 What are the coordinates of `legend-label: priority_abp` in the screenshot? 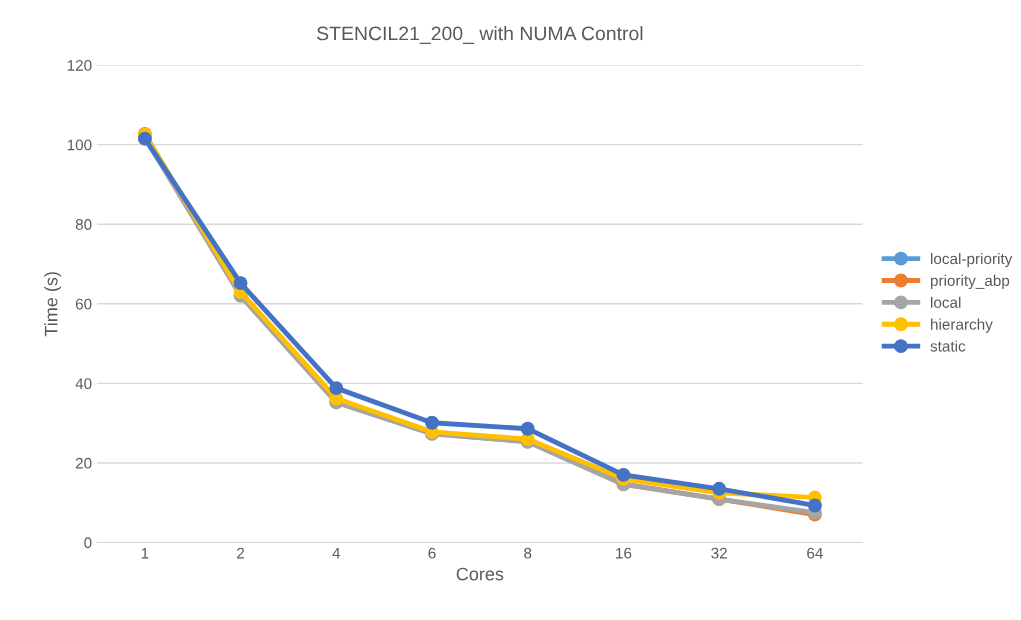 It's located at (970, 282).